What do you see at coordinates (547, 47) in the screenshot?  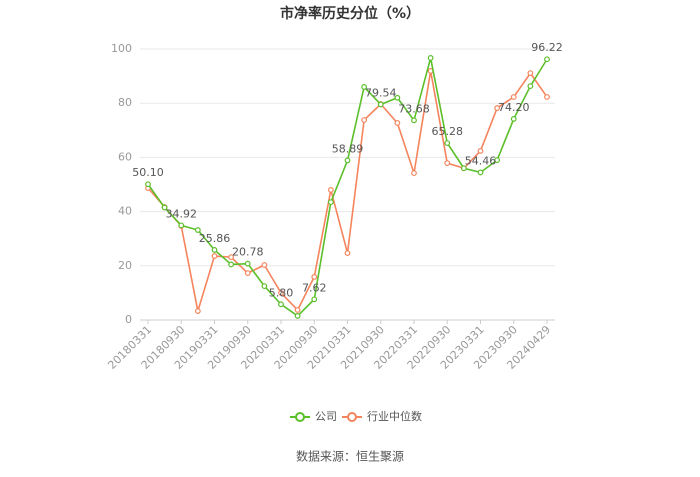 I see `data-label: 96.22` at bounding box center [547, 47].